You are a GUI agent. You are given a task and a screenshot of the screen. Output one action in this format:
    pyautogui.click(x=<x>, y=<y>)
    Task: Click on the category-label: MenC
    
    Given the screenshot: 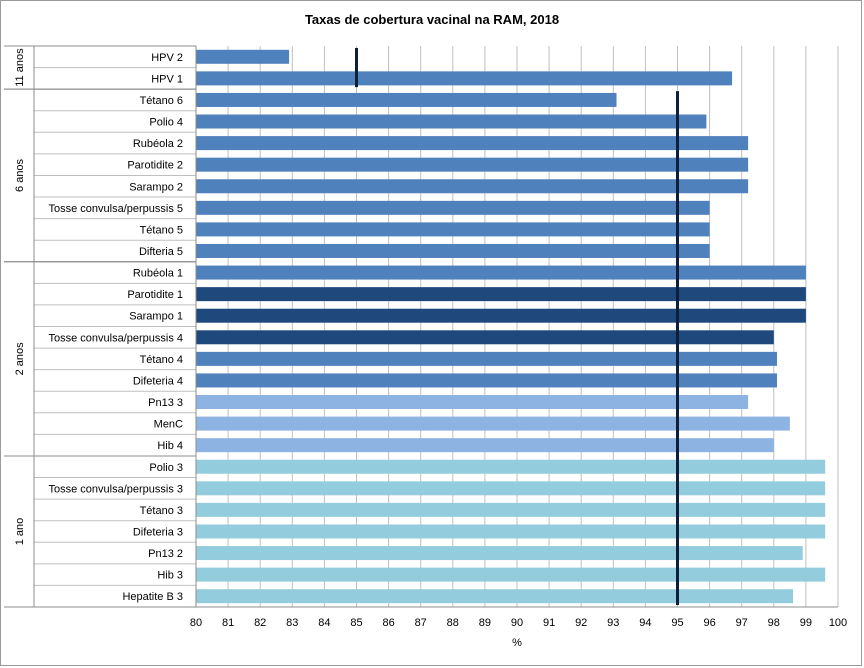 What is the action you would take?
    pyautogui.click(x=168, y=425)
    